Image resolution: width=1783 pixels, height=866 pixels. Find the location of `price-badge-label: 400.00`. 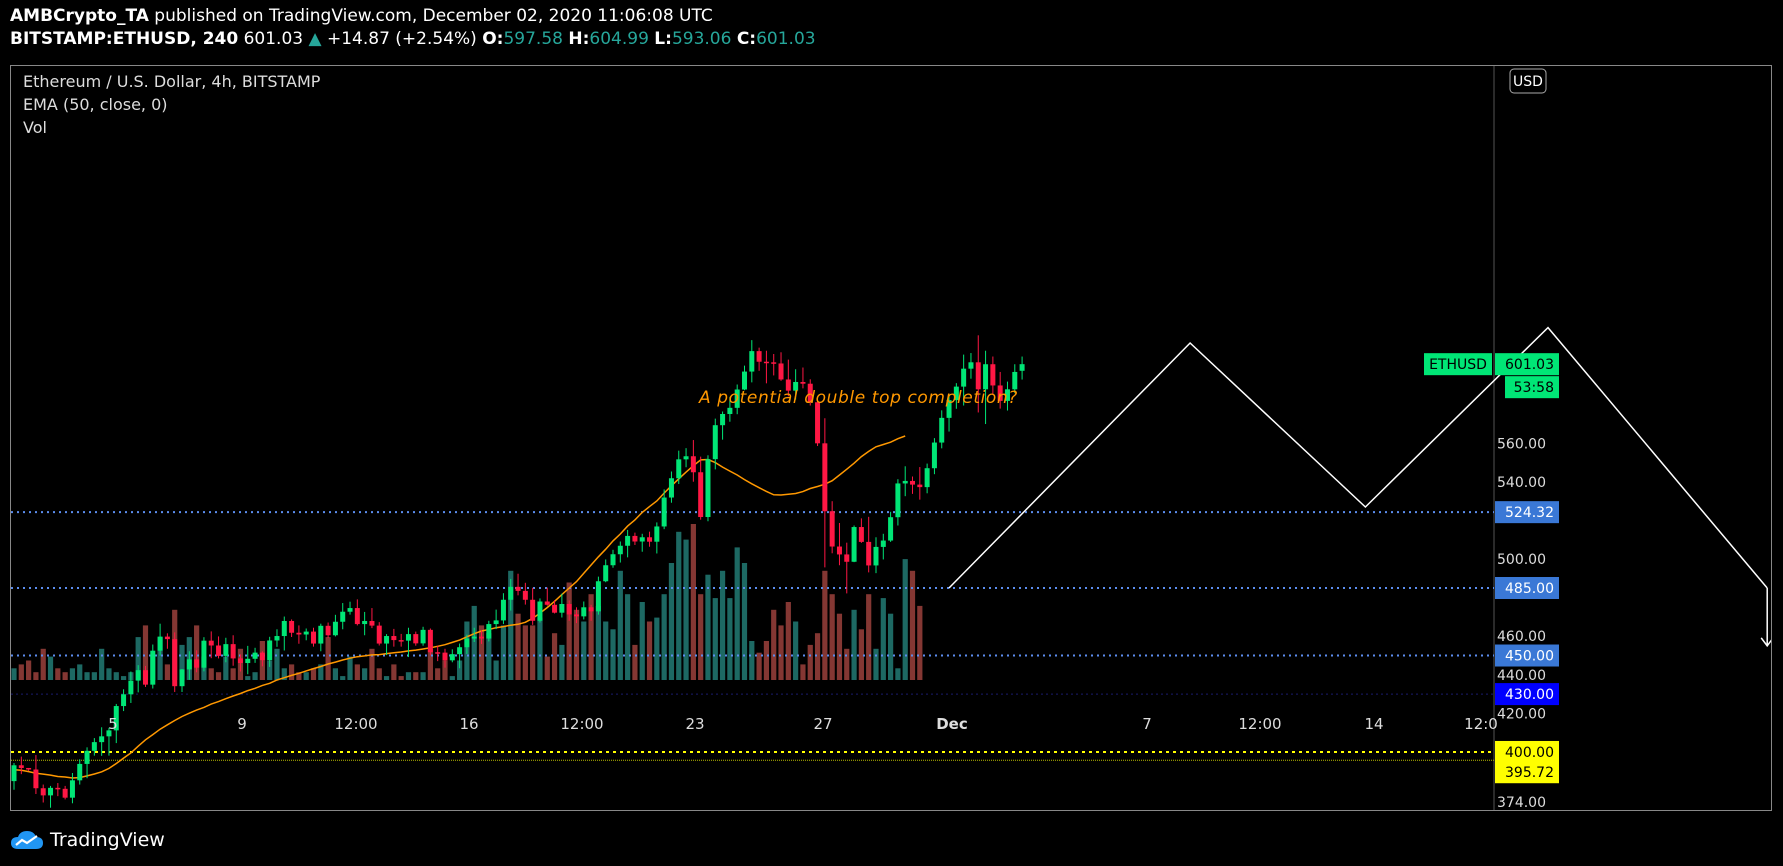

price-badge-label: 400.00 is located at coordinates (1529, 753).